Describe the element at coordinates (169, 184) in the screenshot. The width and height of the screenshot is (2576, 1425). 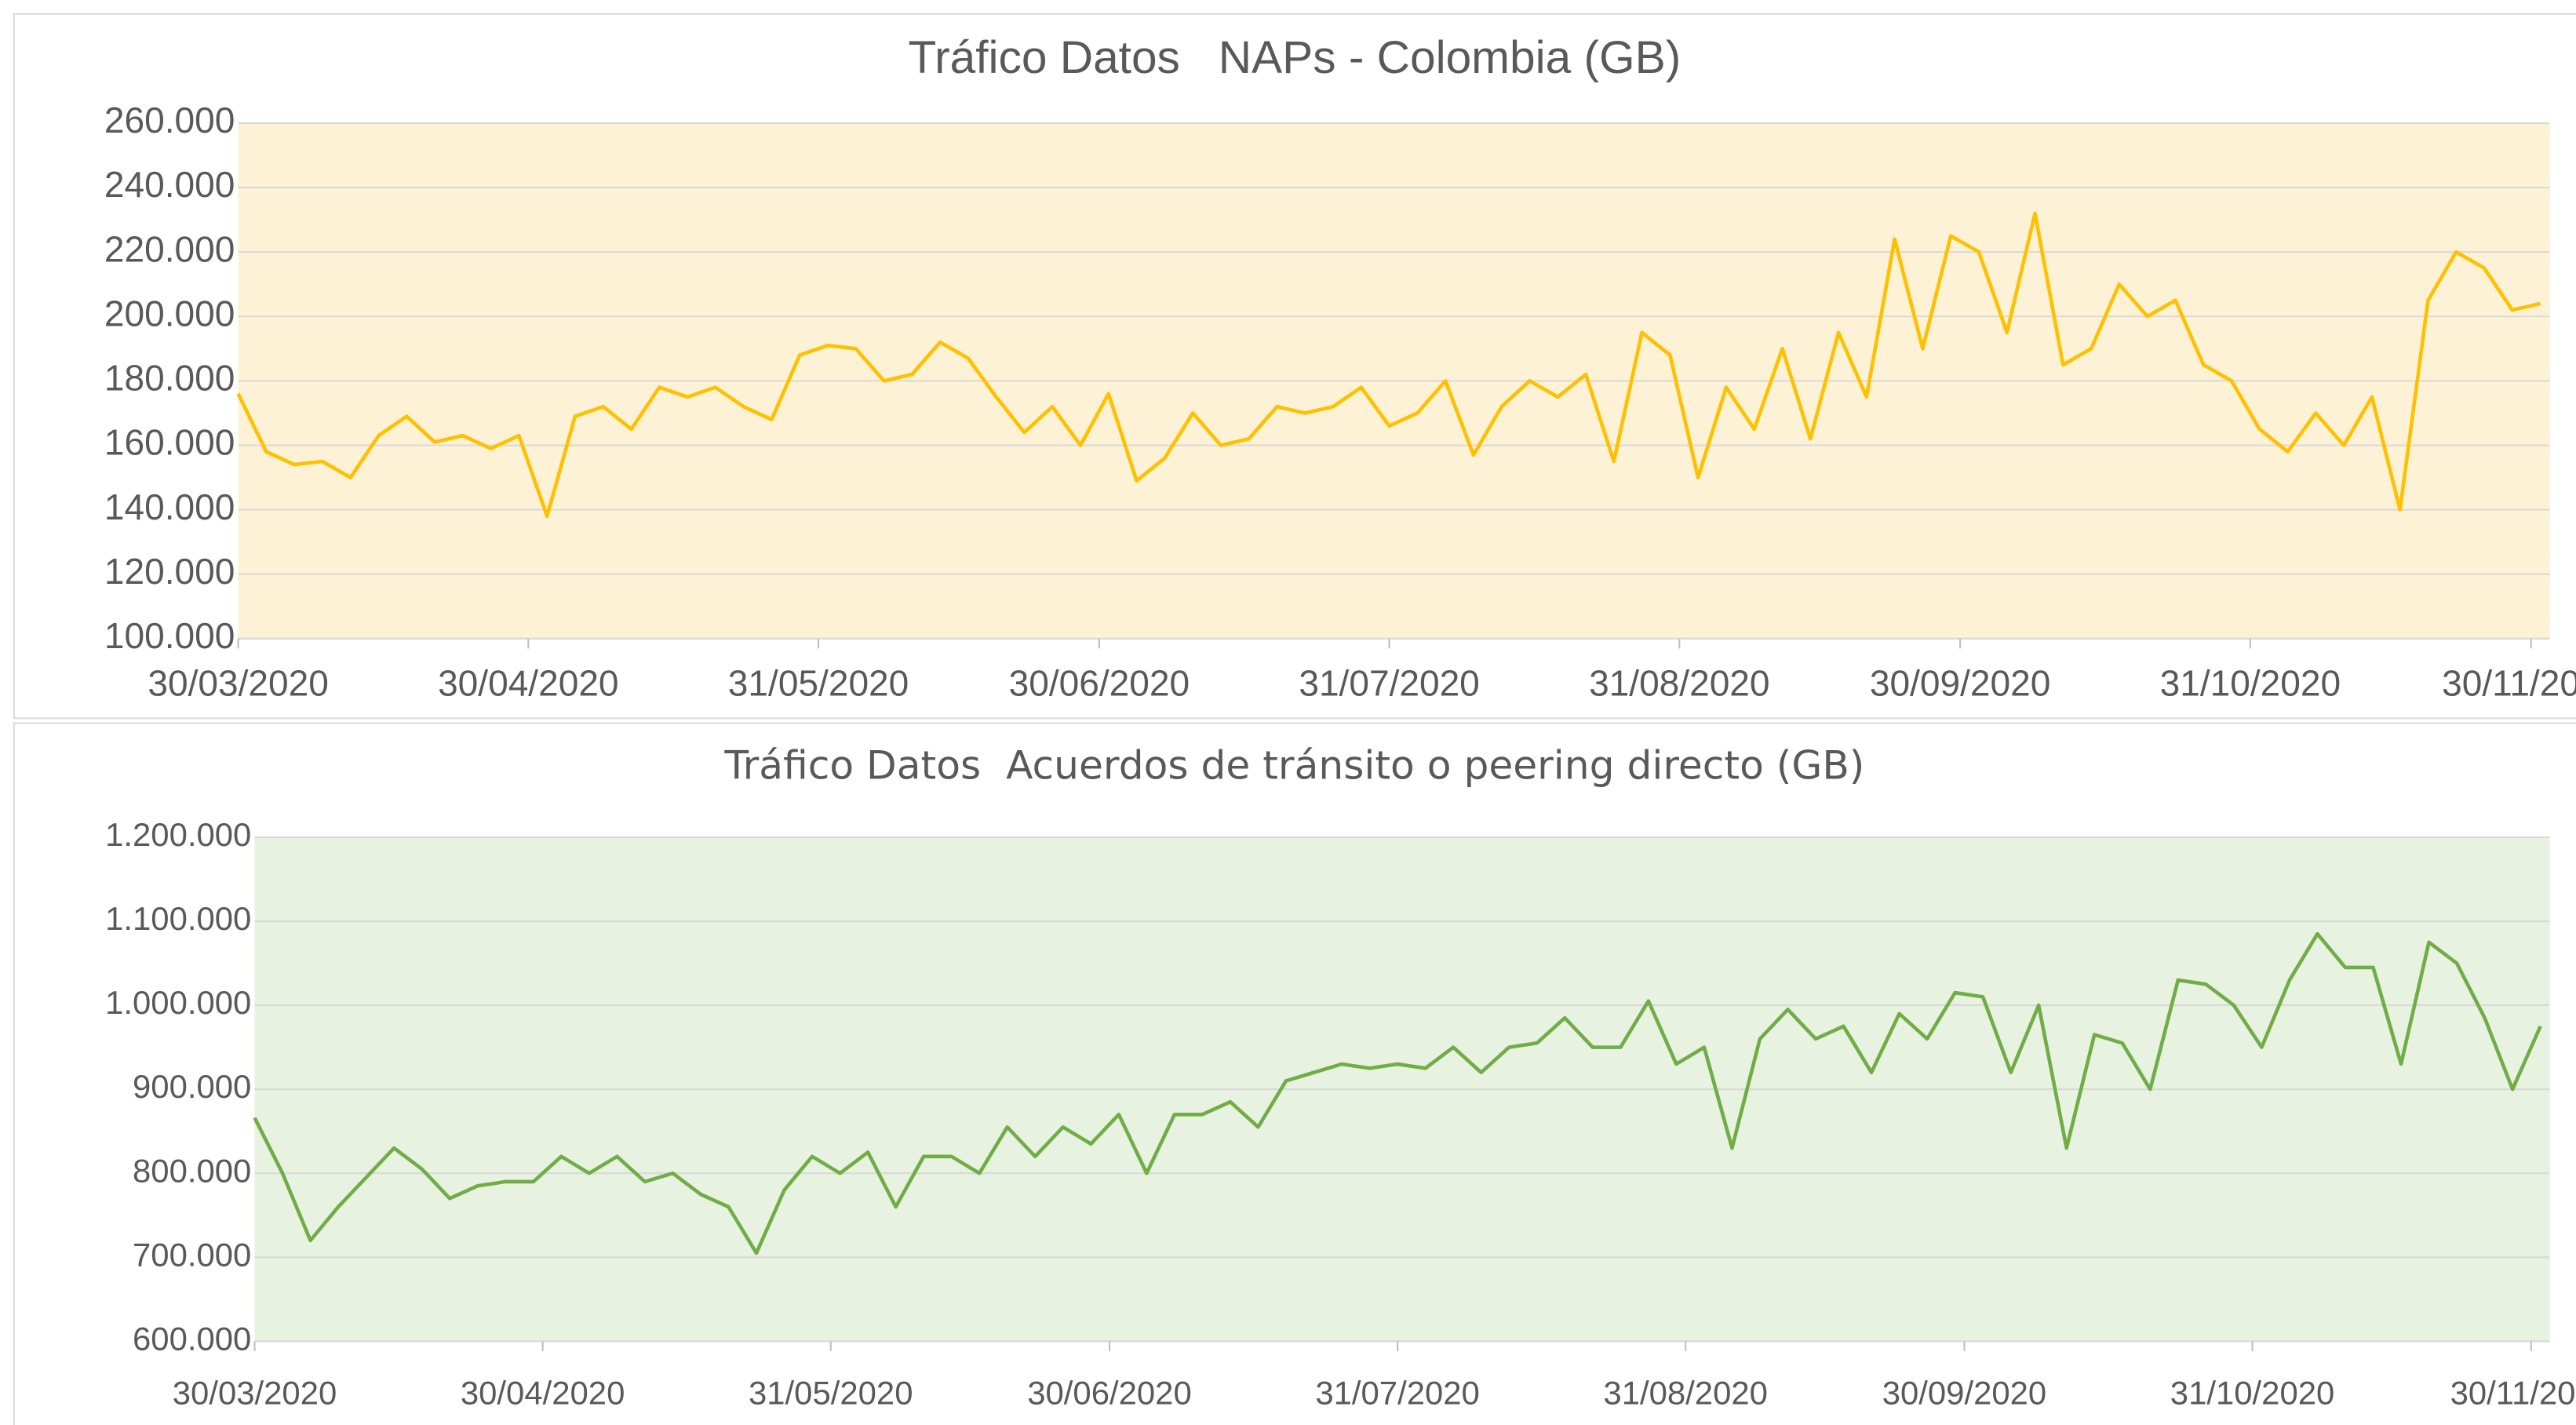
I see `y-tick-label: 240.000` at that location.